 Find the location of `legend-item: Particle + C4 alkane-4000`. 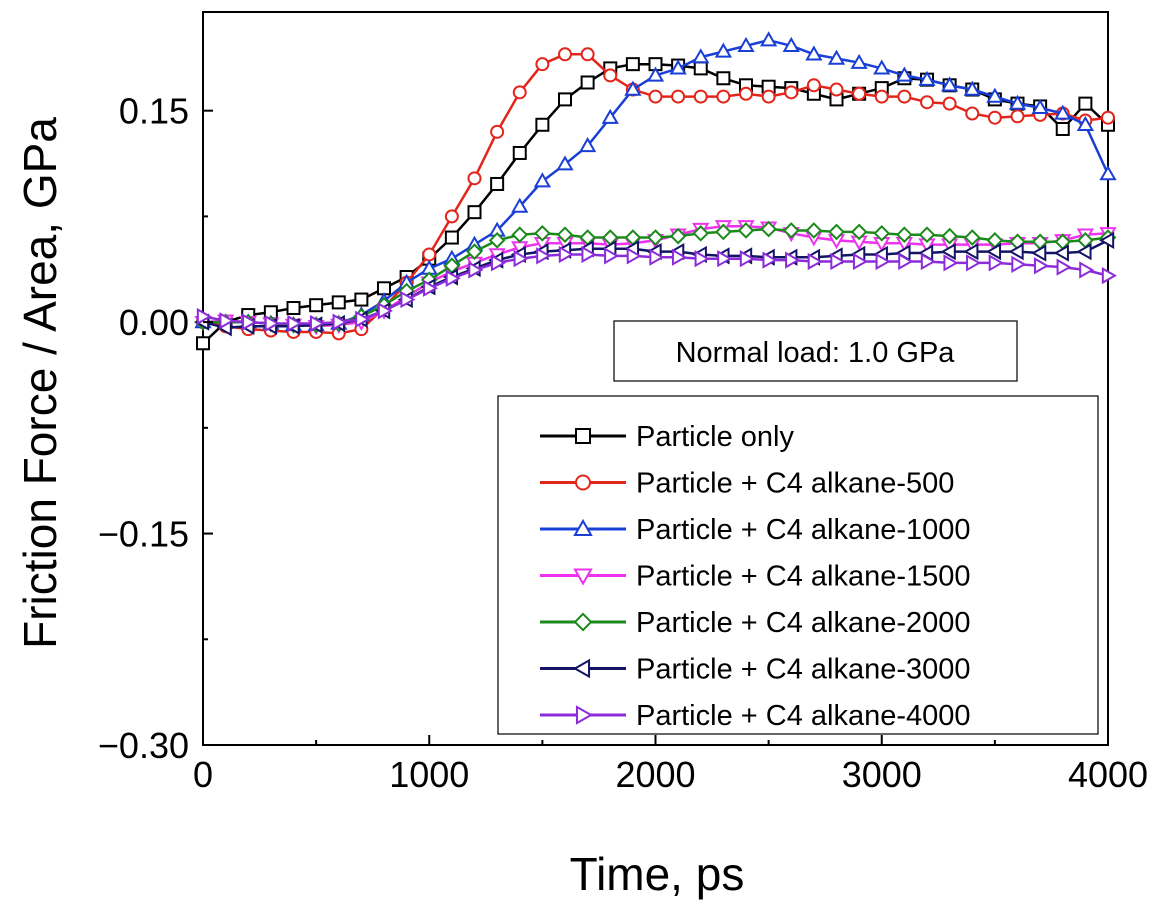

legend-item: Particle + C4 alkane-4000 is located at coordinates (755, 716).